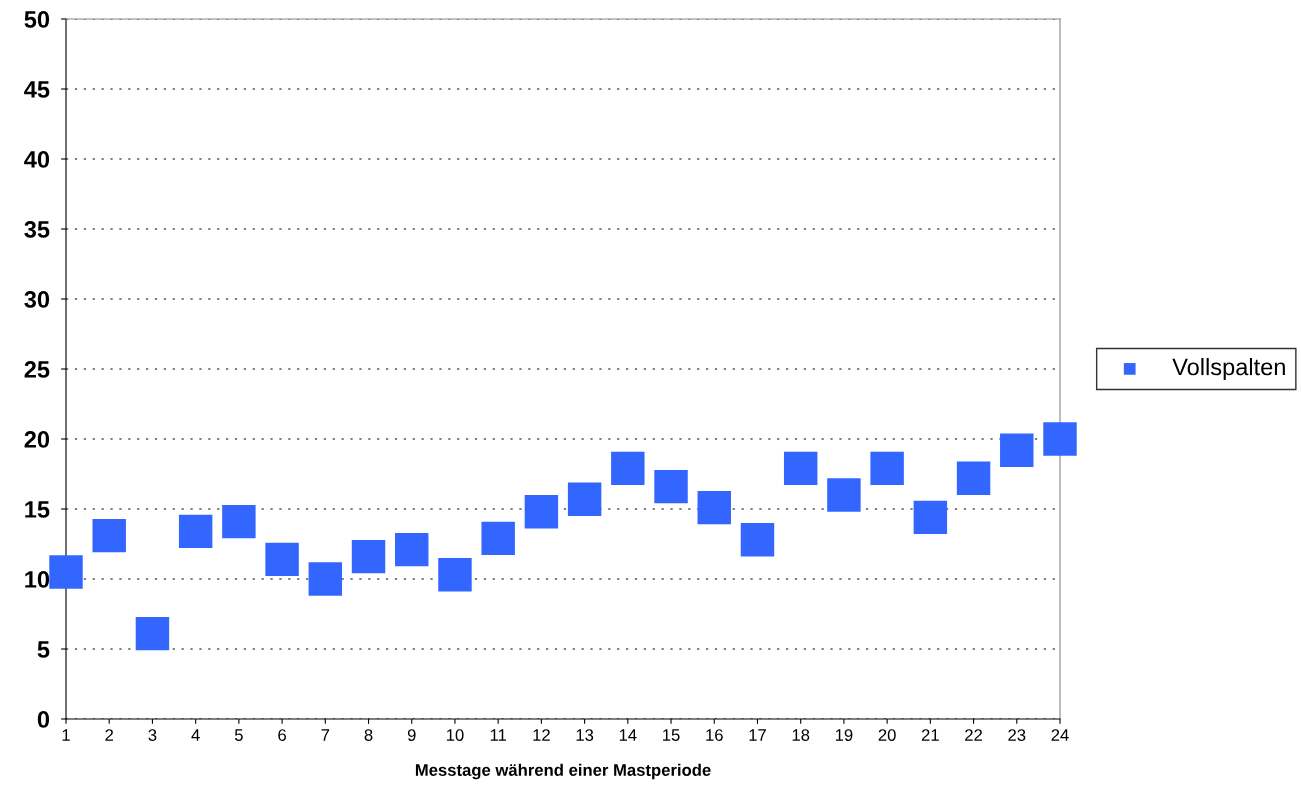  I want to click on x-tick-label: 4, so click(195, 735).